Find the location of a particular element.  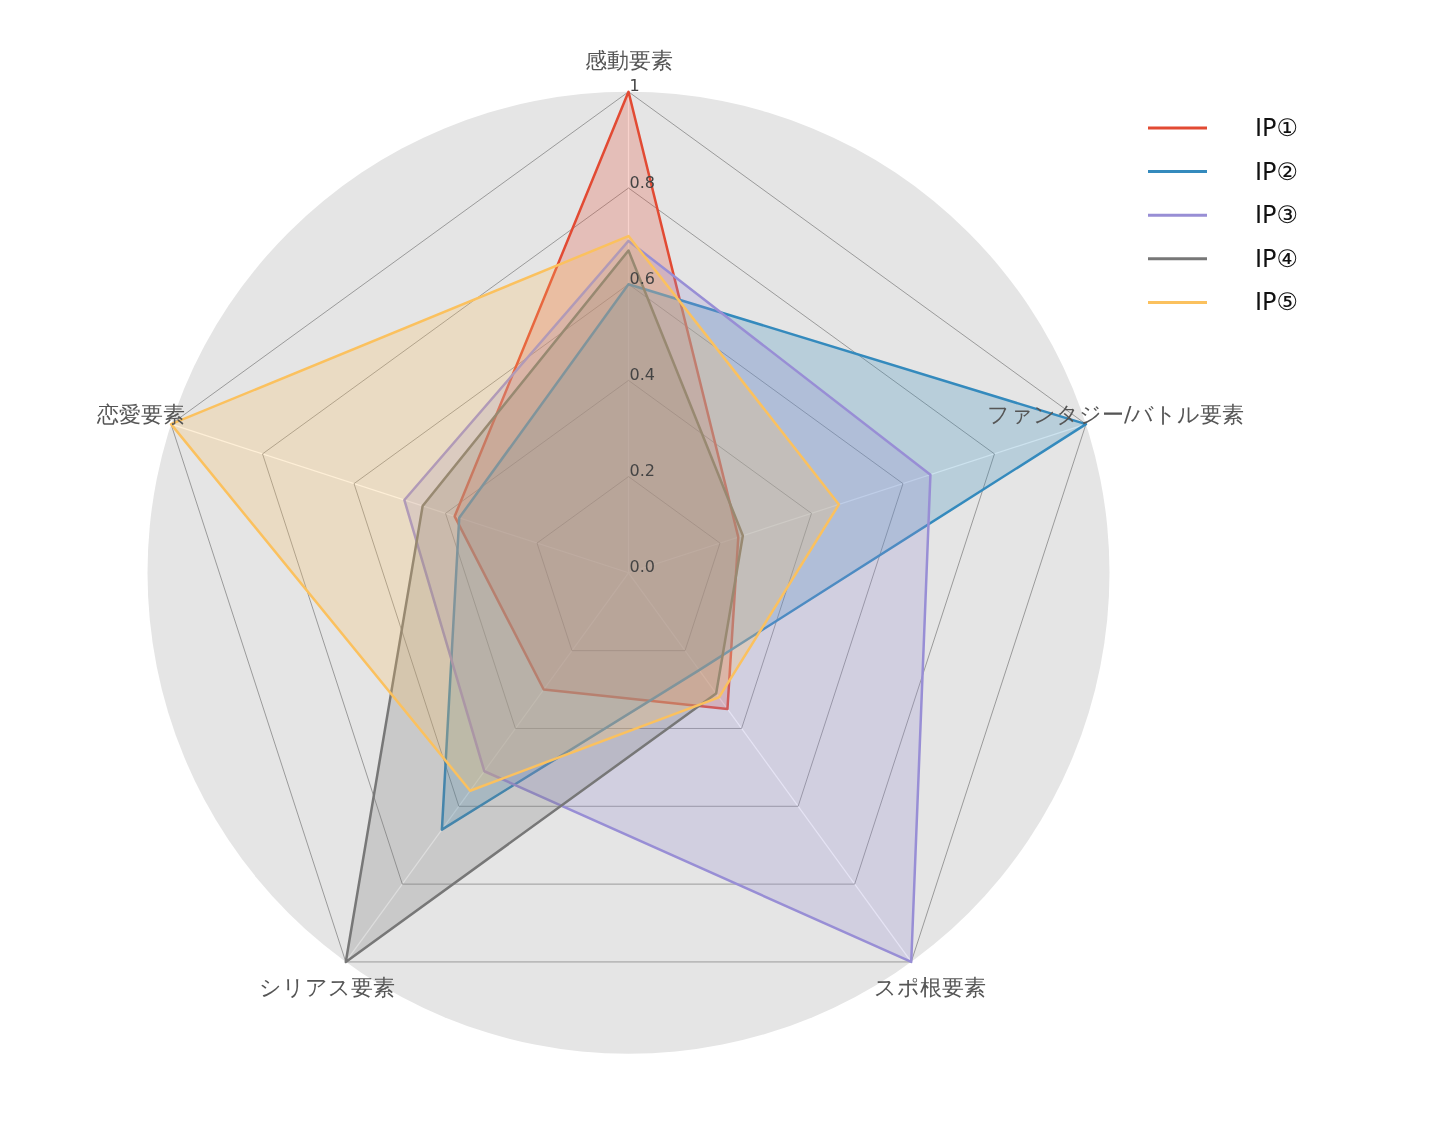

y-tick-label: 0.4 is located at coordinates (642, 374).